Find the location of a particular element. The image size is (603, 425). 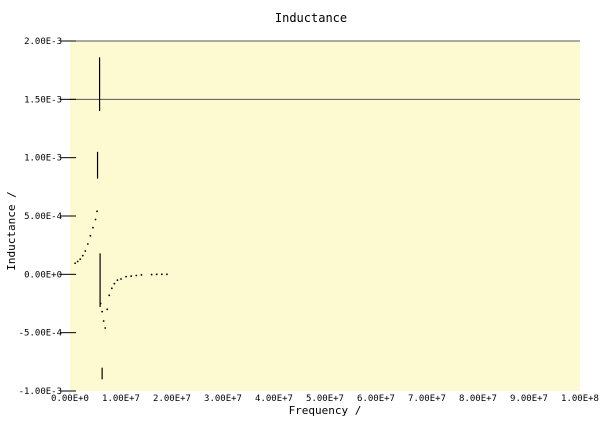

x-tick-label: 2.00E+7 is located at coordinates (172, 399).